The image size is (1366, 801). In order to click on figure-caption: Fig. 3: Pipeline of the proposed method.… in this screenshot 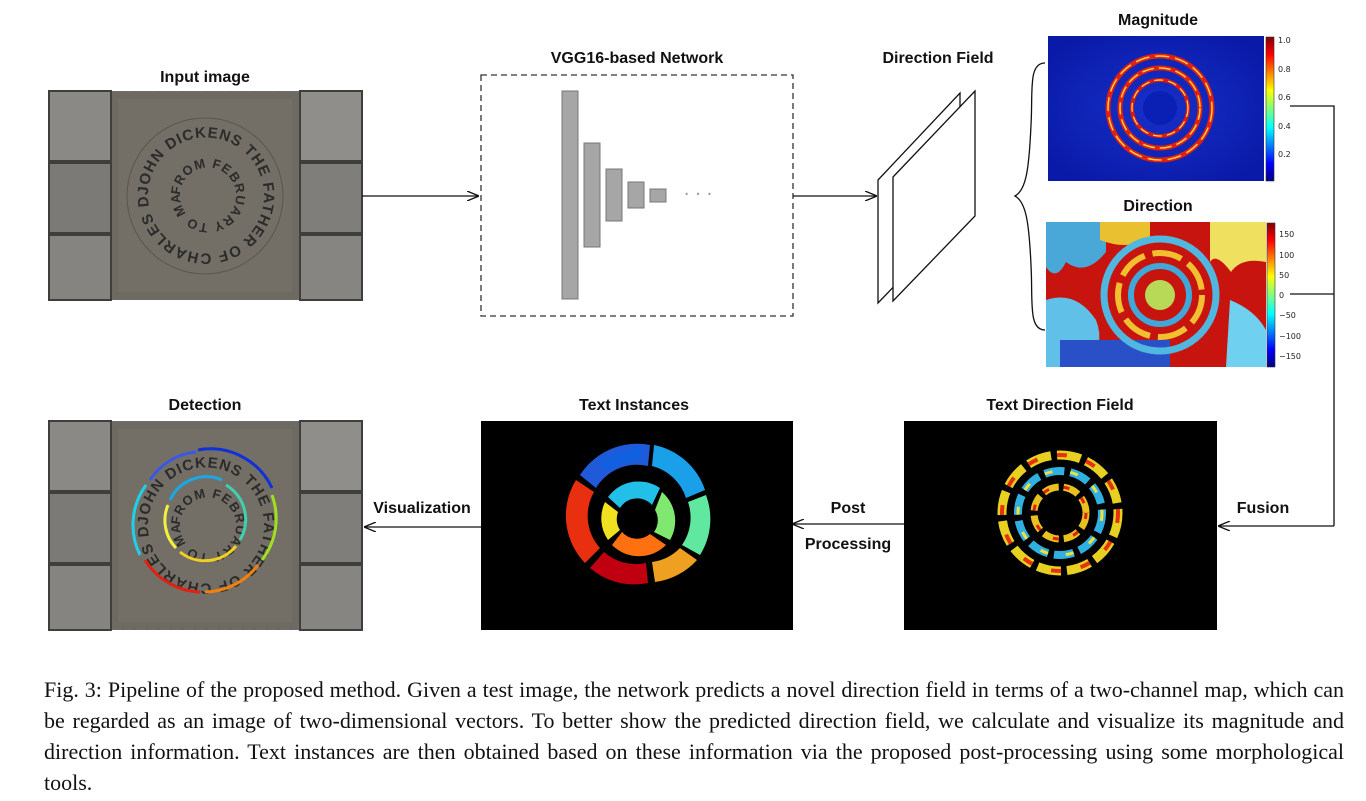, I will do `click(694, 736)`.